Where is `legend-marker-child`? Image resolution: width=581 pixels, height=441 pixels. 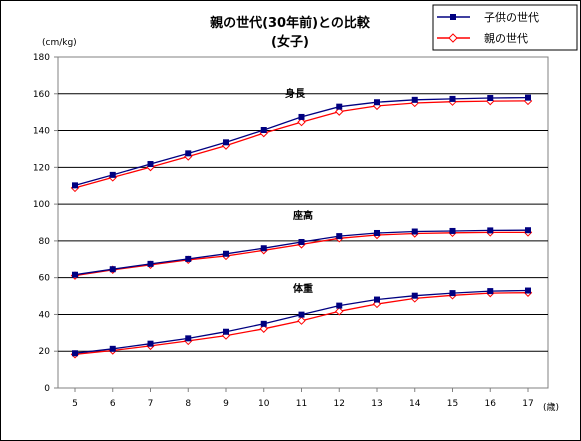 legend-marker-child is located at coordinates (453, 17).